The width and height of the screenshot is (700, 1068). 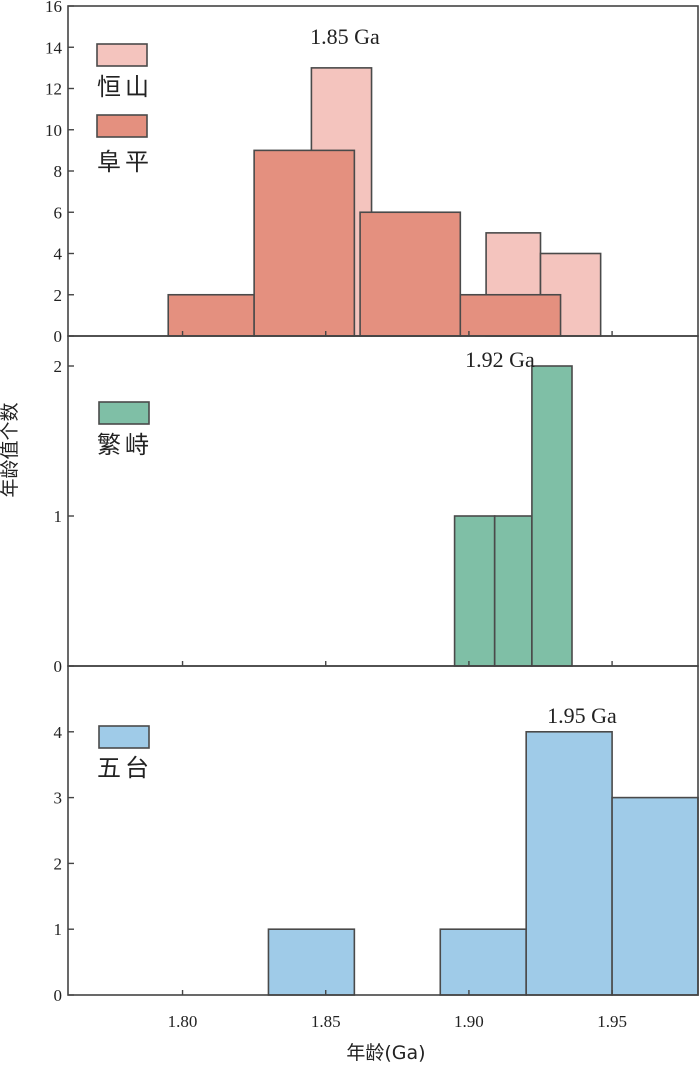 I want to click on legend-label-bottom-0: 五台, so click(x=125, y=768).